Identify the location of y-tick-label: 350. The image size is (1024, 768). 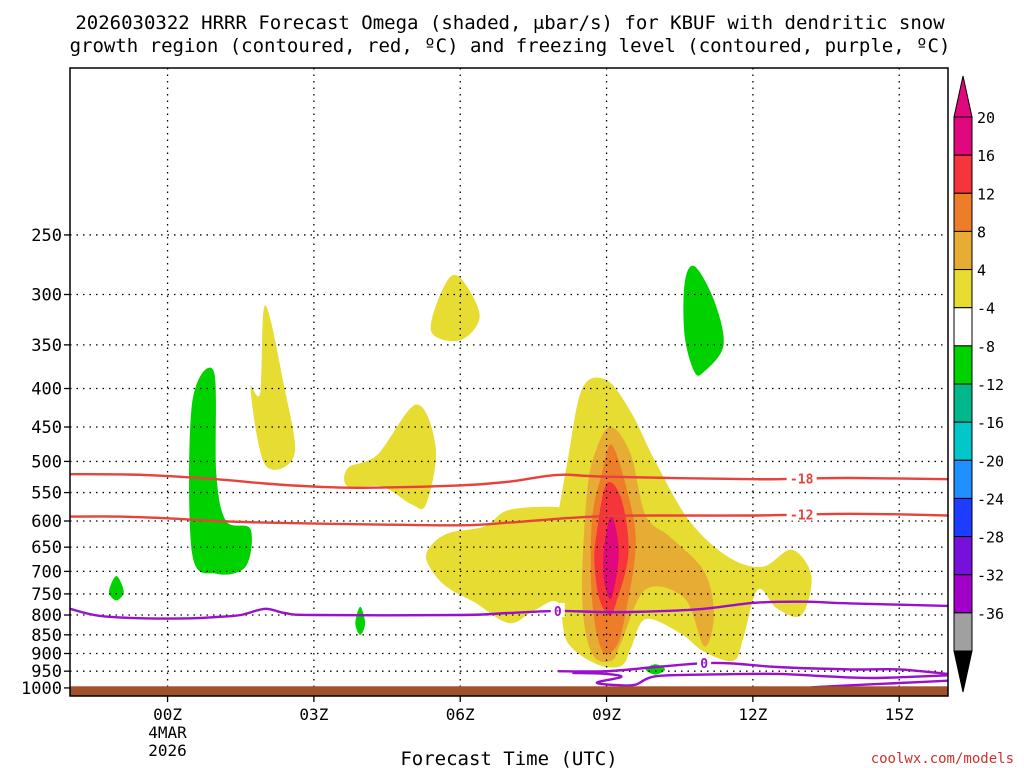
(46, 346).